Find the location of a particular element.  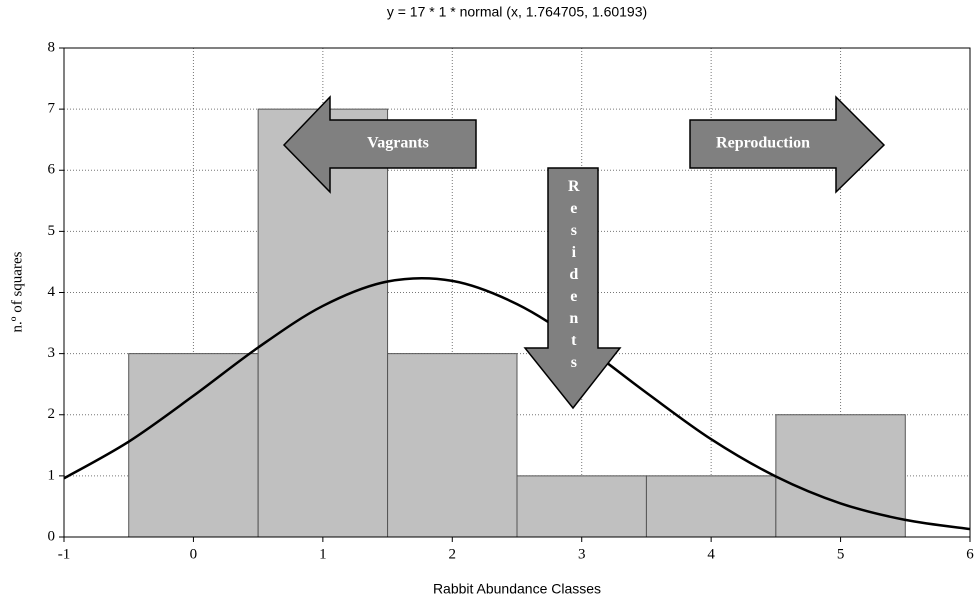

y-tick-label: 0 is located at coordinates (52, 536).